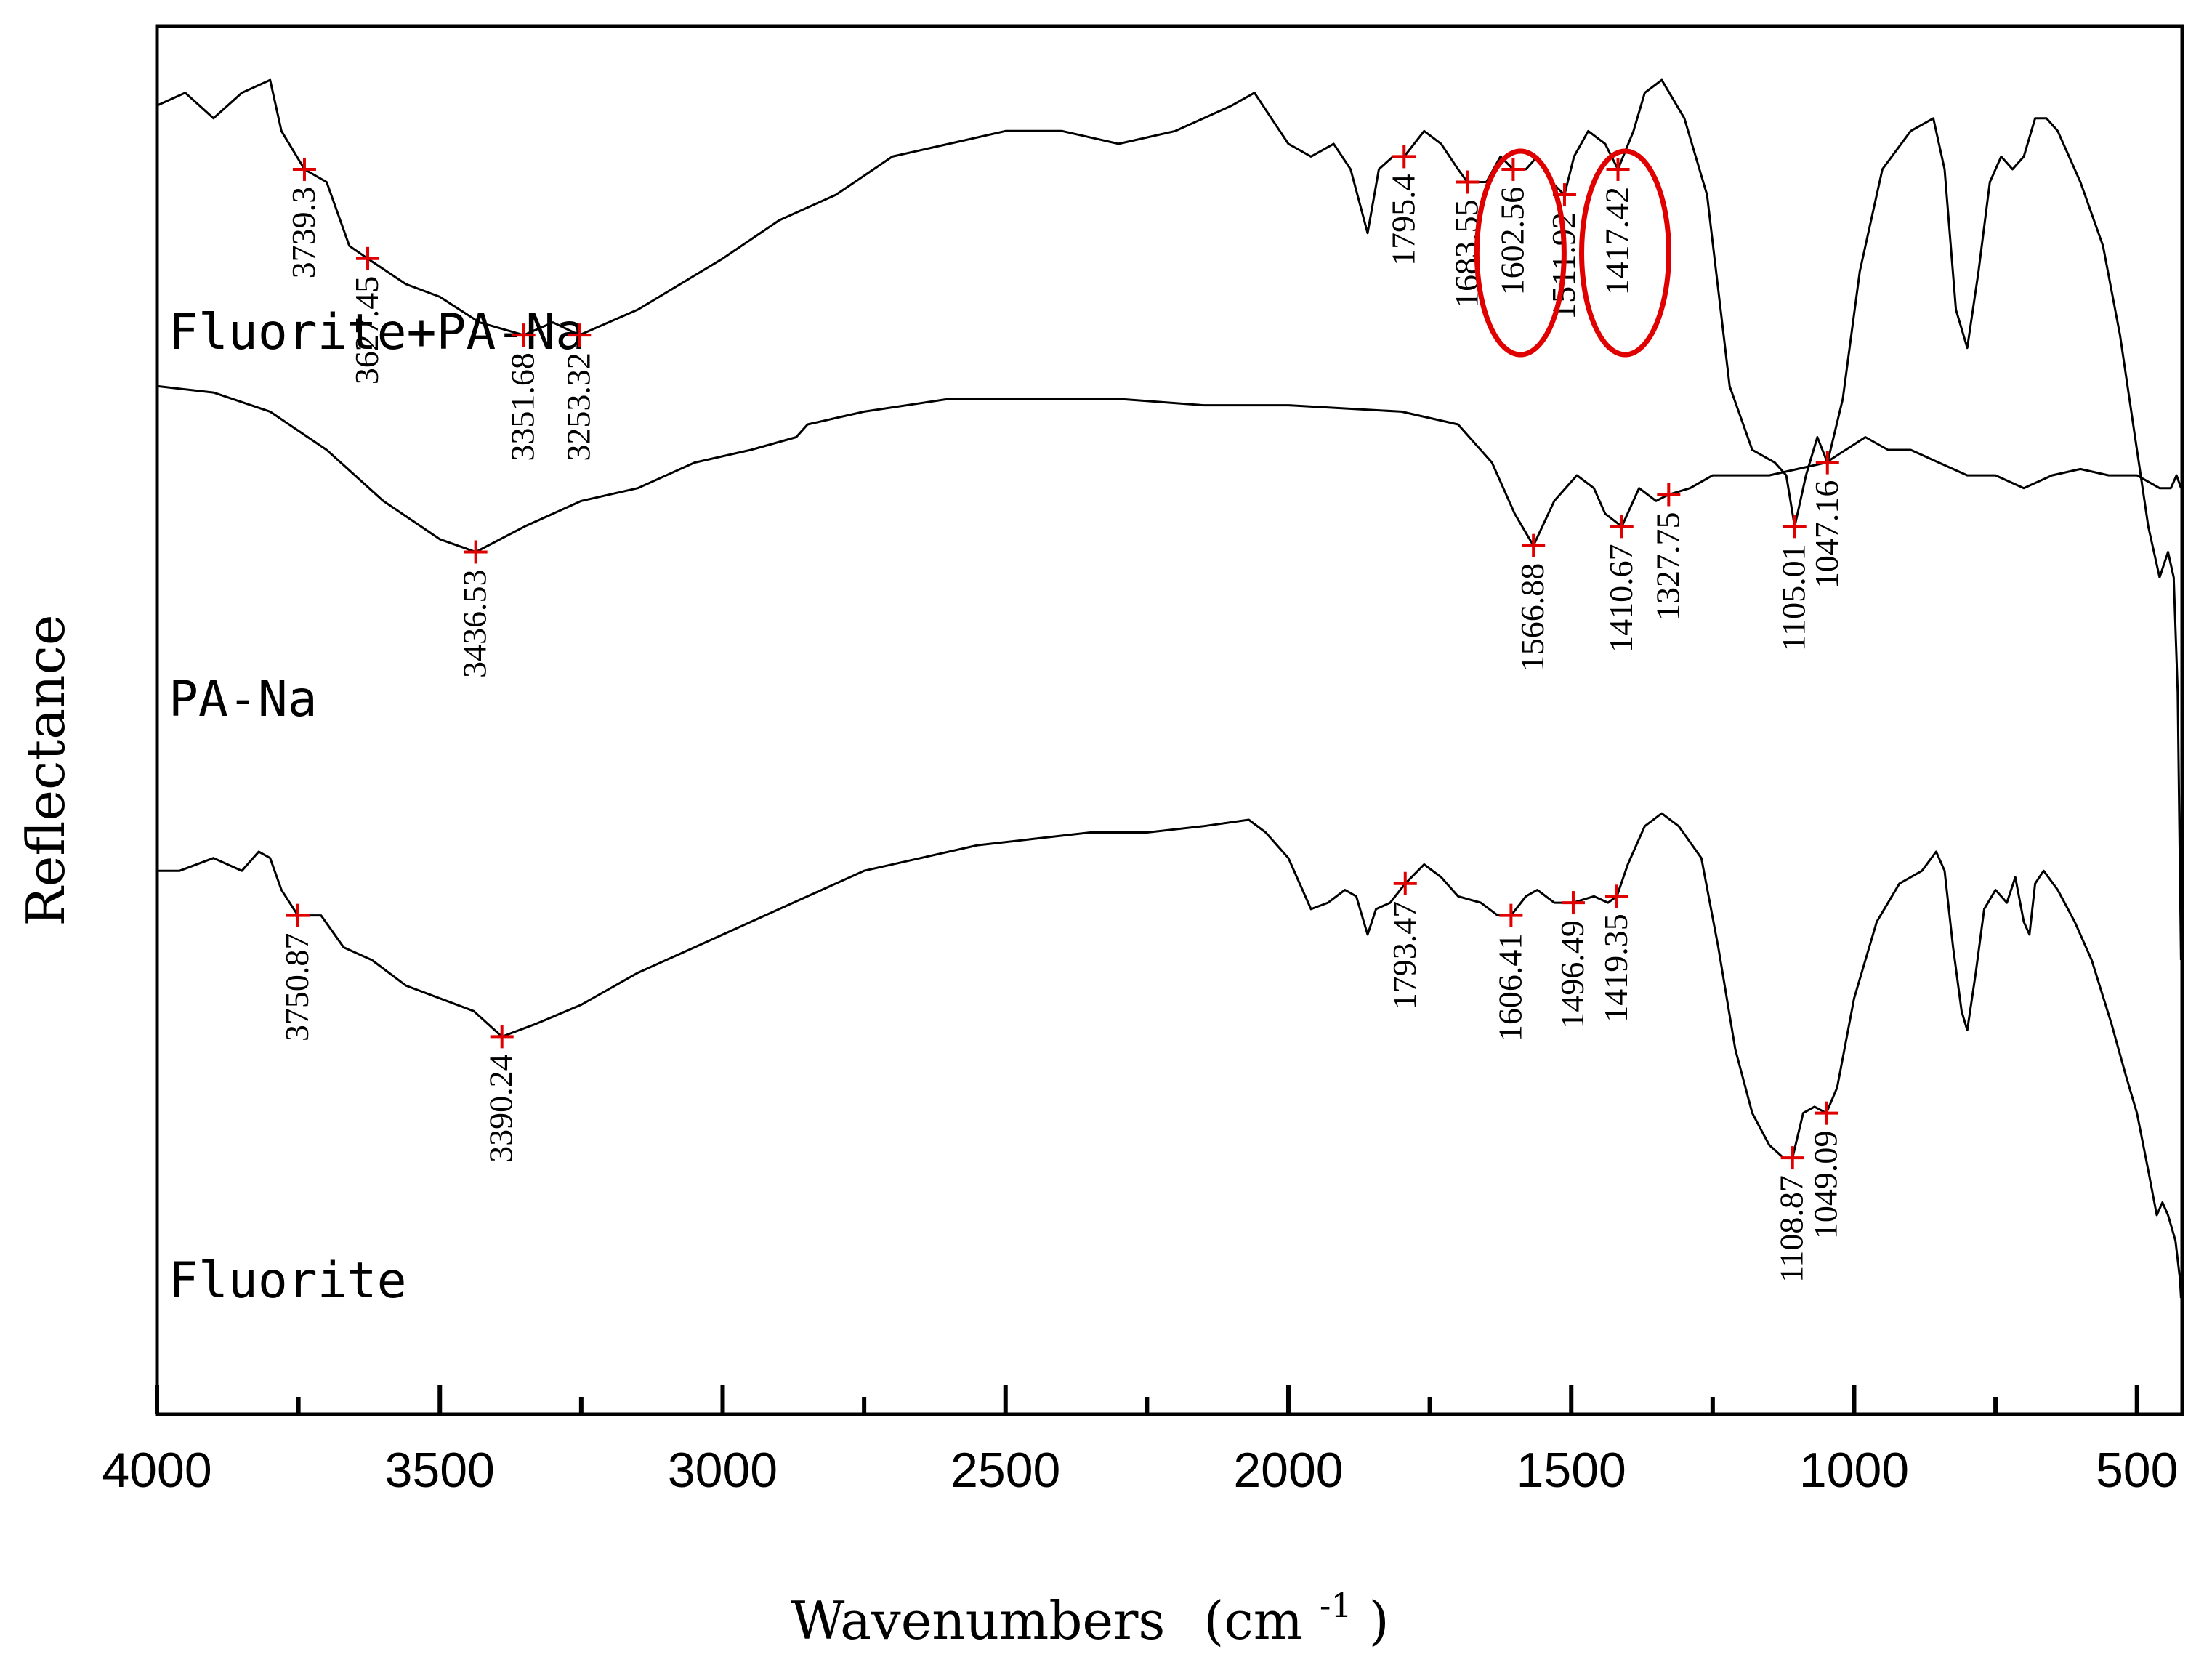 The image size is (2212, 1657). What do you see at coordinates (578, 406) in the screenshot?
I see `peak-label: 3253.32` at bounding box center [578, 406].